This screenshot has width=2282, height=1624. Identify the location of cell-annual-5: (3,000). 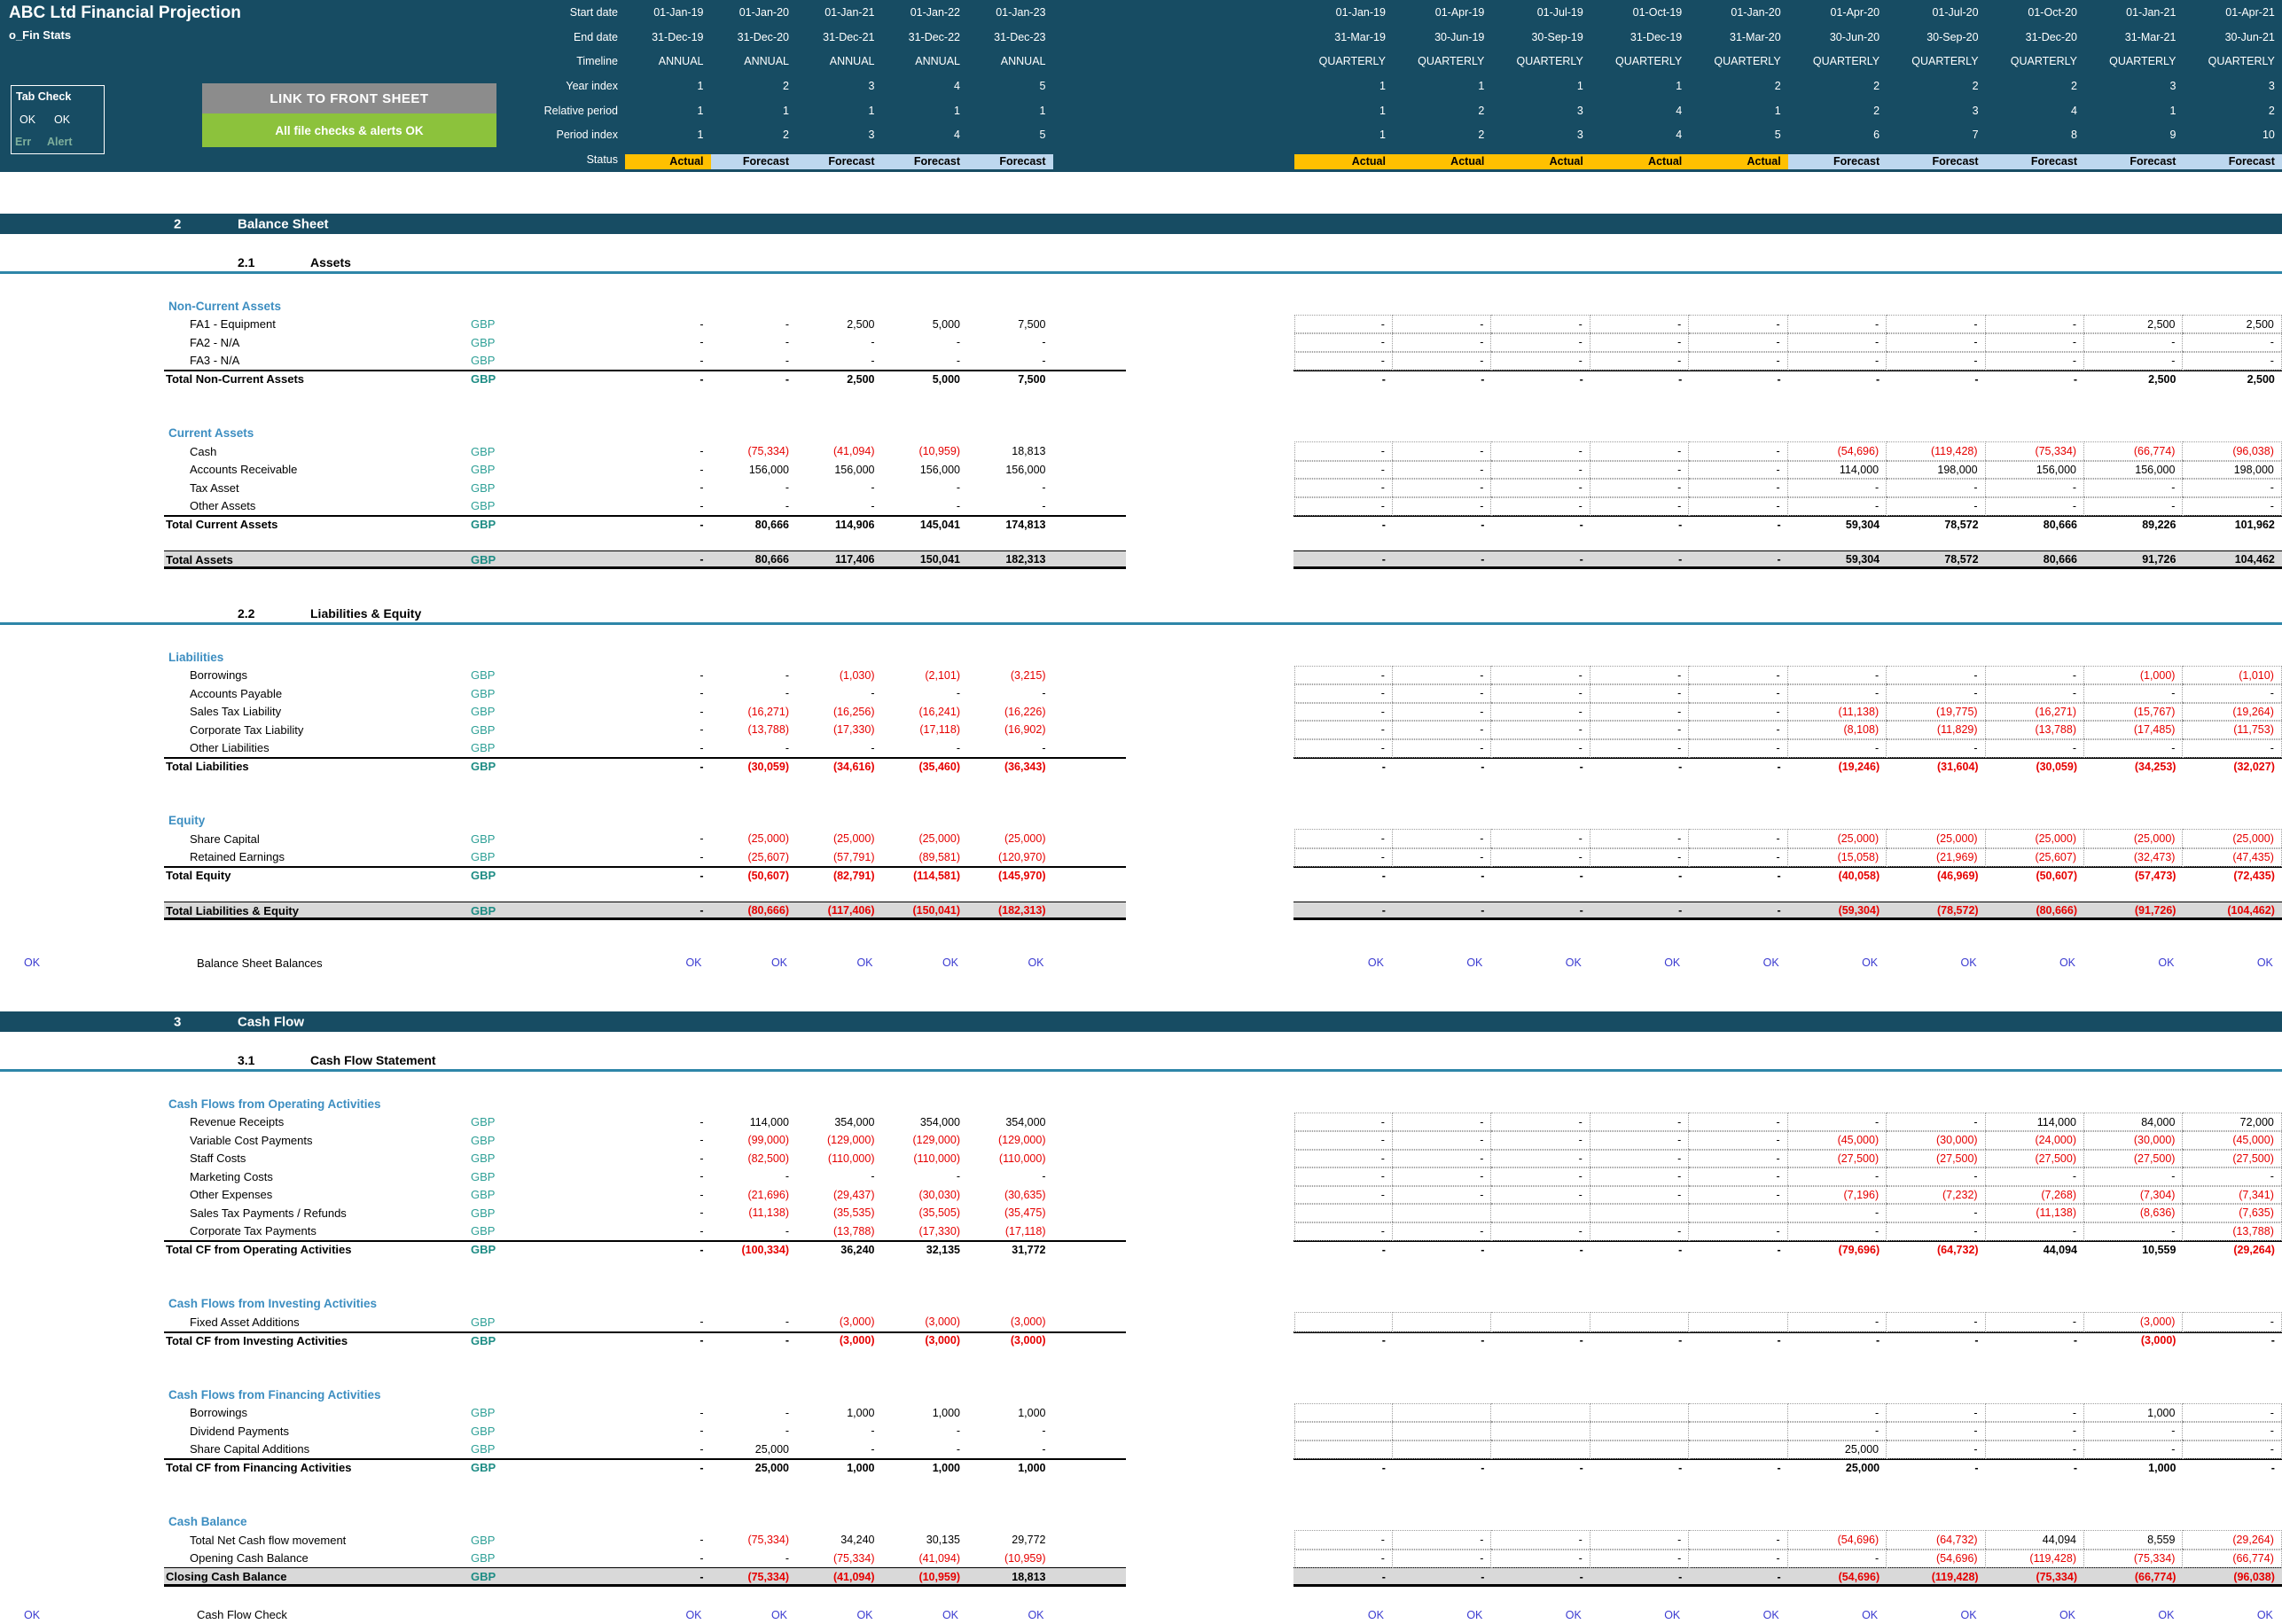
(1028, 1340).